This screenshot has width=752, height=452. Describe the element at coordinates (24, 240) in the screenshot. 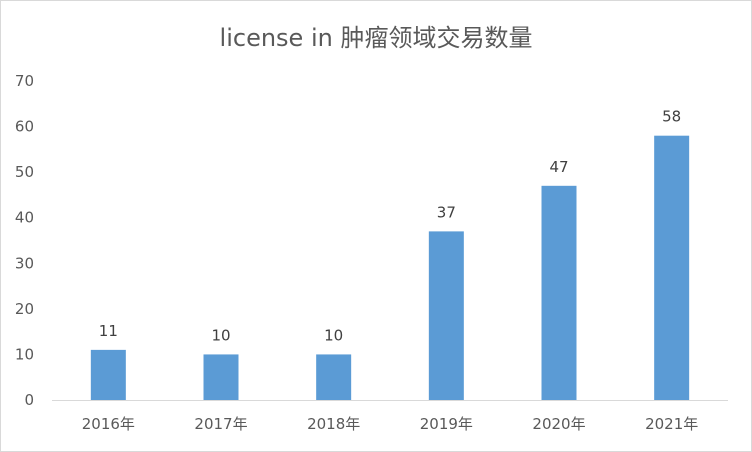

I see `y-axis-tick-labels: 0 10 20 30 40 50 60 70` at that location.